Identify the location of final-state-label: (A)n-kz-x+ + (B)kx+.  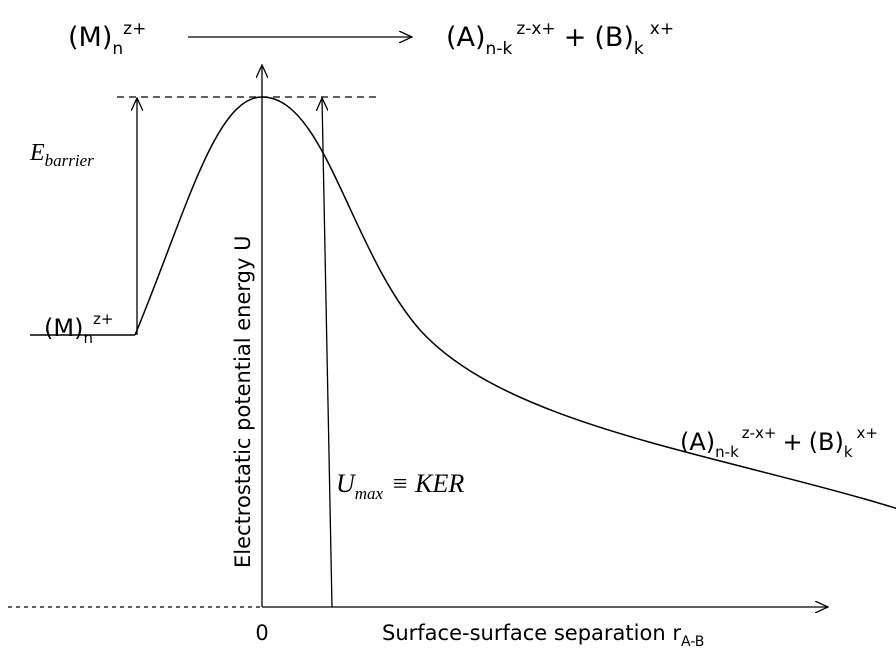
(779, 442).